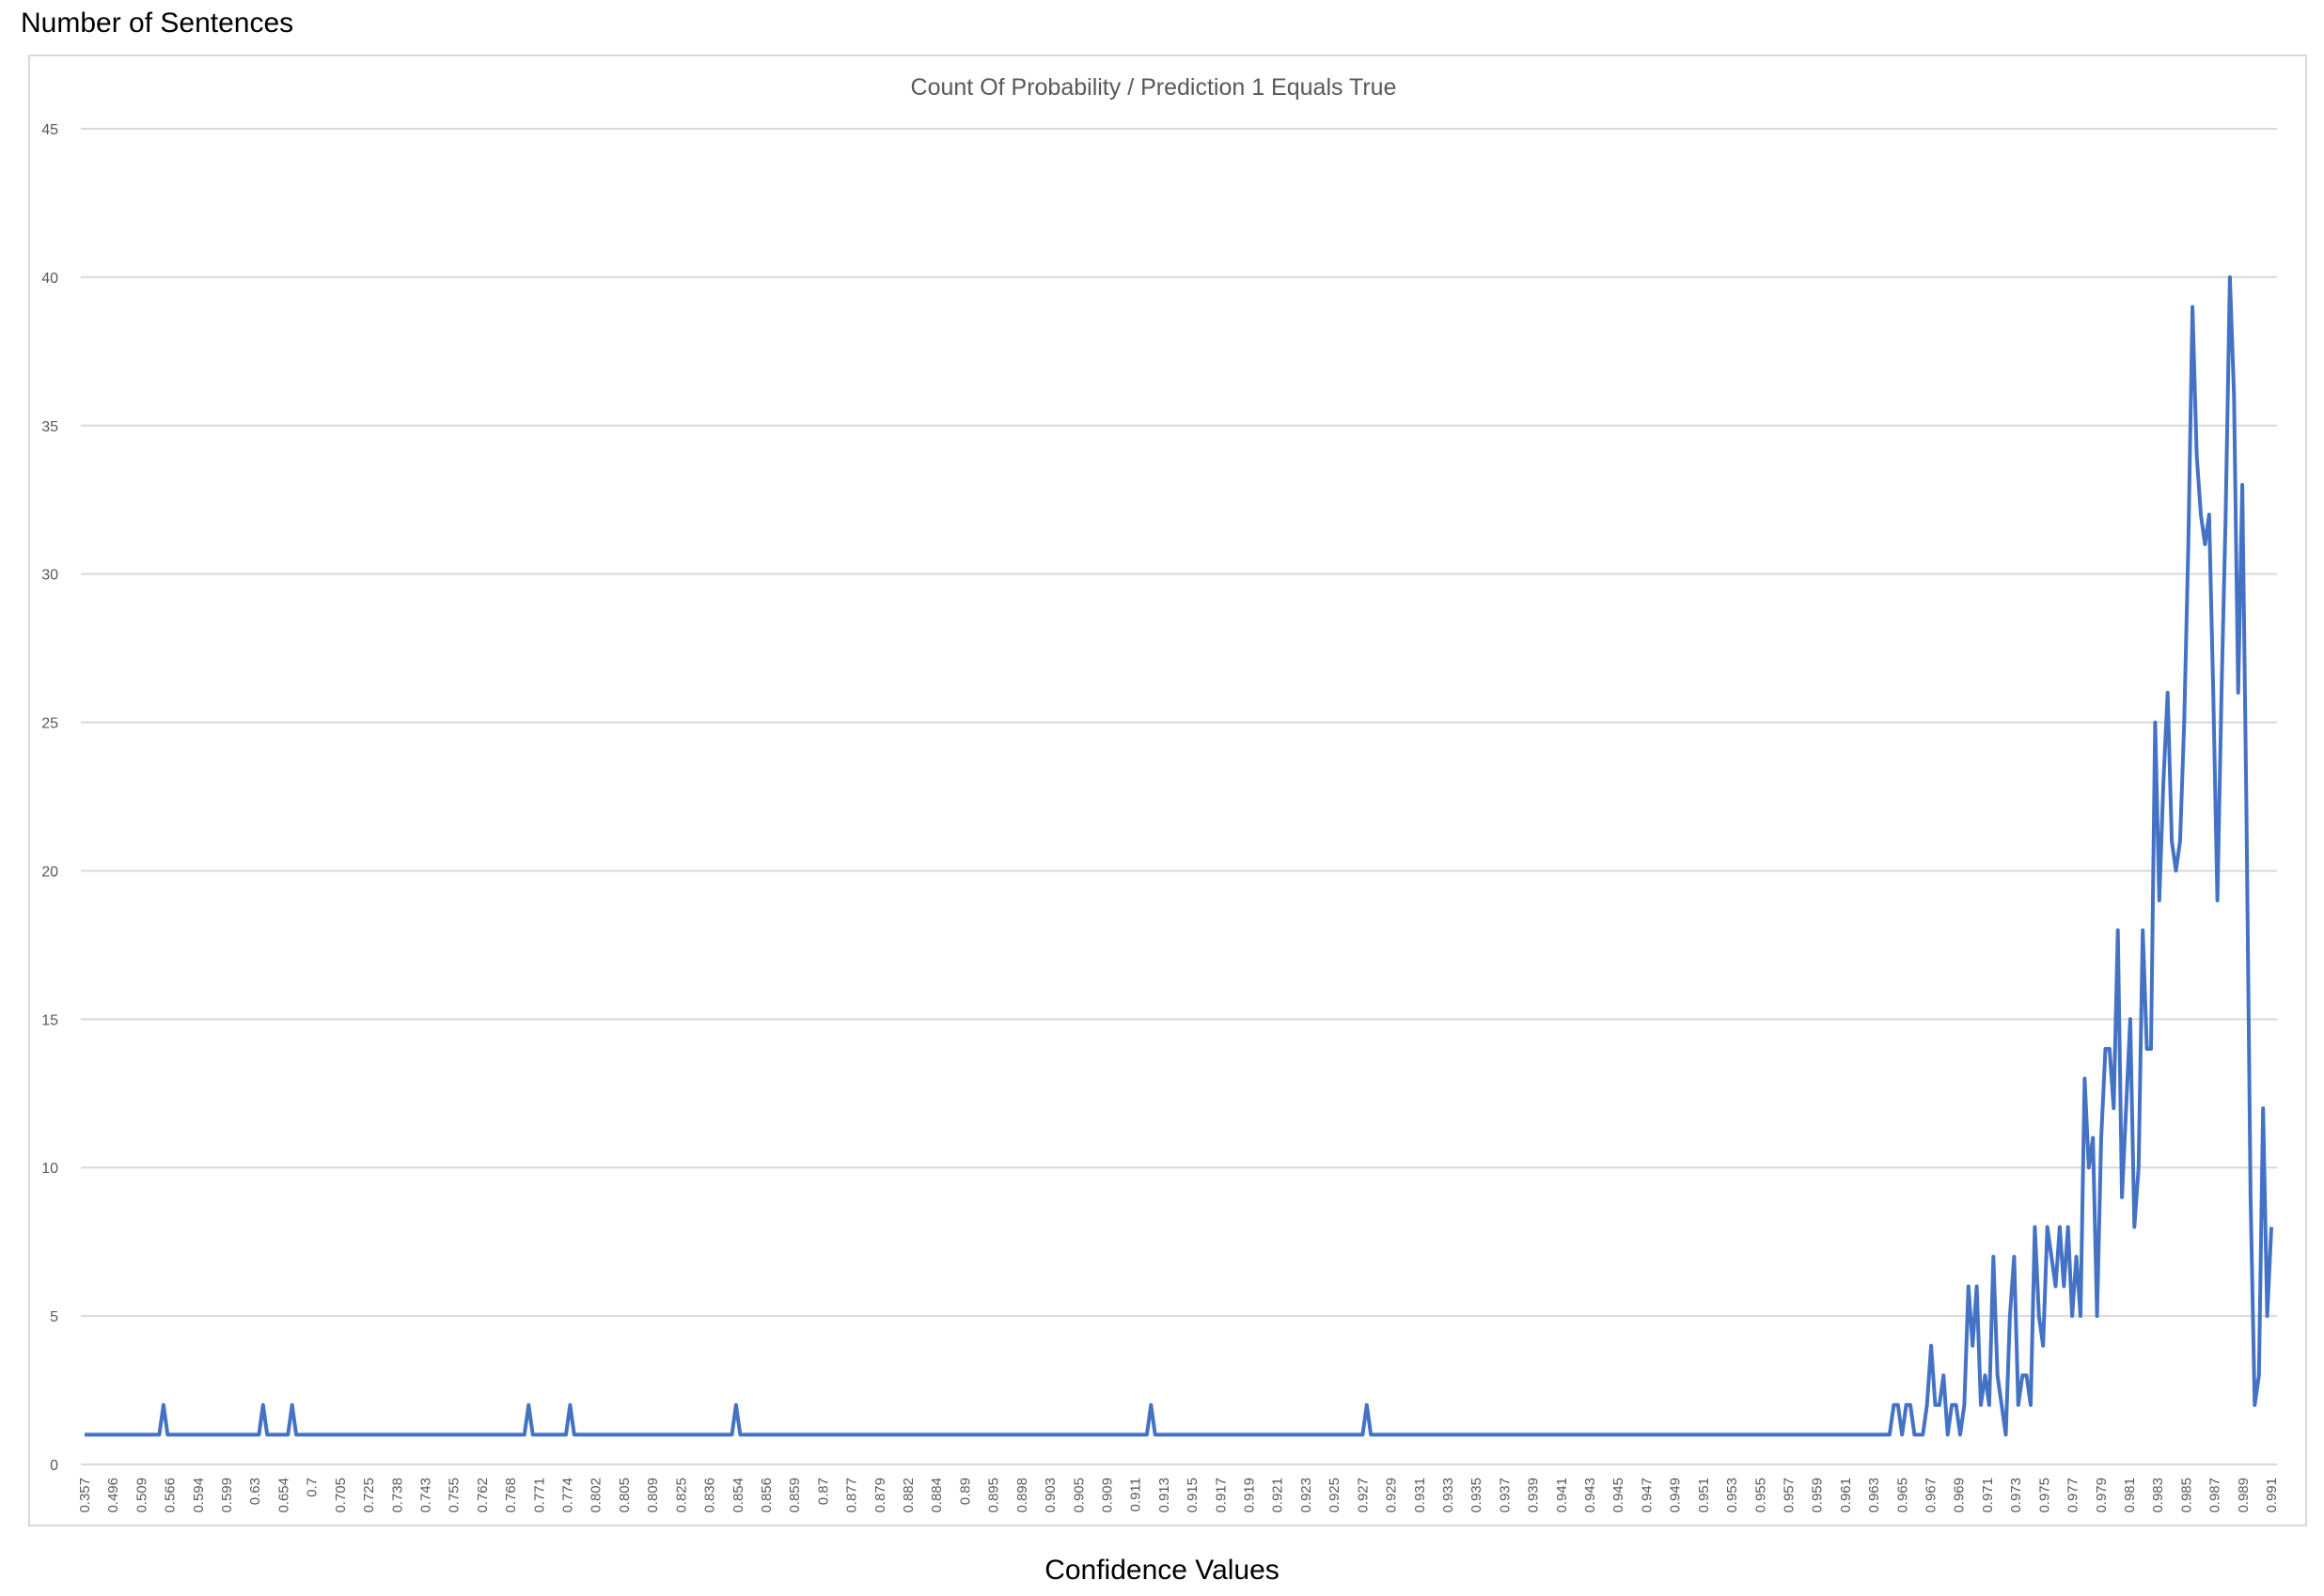  I want to click on x-tick-label: 0.981, so click(2130, 1495).